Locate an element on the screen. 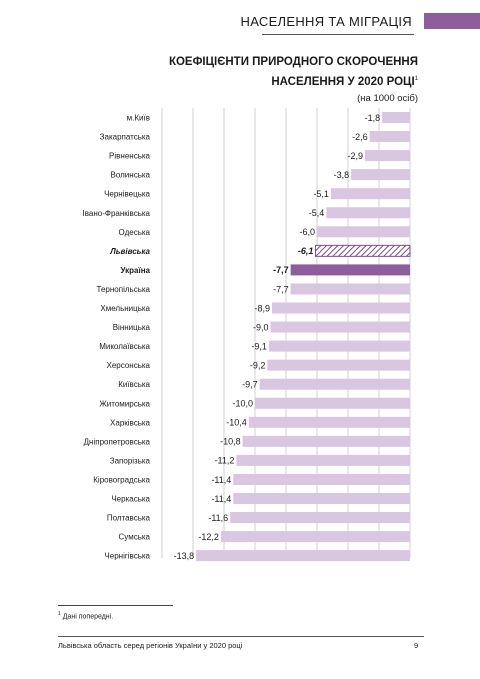 The width and height of the screenshot is (480, 679). category-label: Івано-Франківська is located at coordinates (117, 213).